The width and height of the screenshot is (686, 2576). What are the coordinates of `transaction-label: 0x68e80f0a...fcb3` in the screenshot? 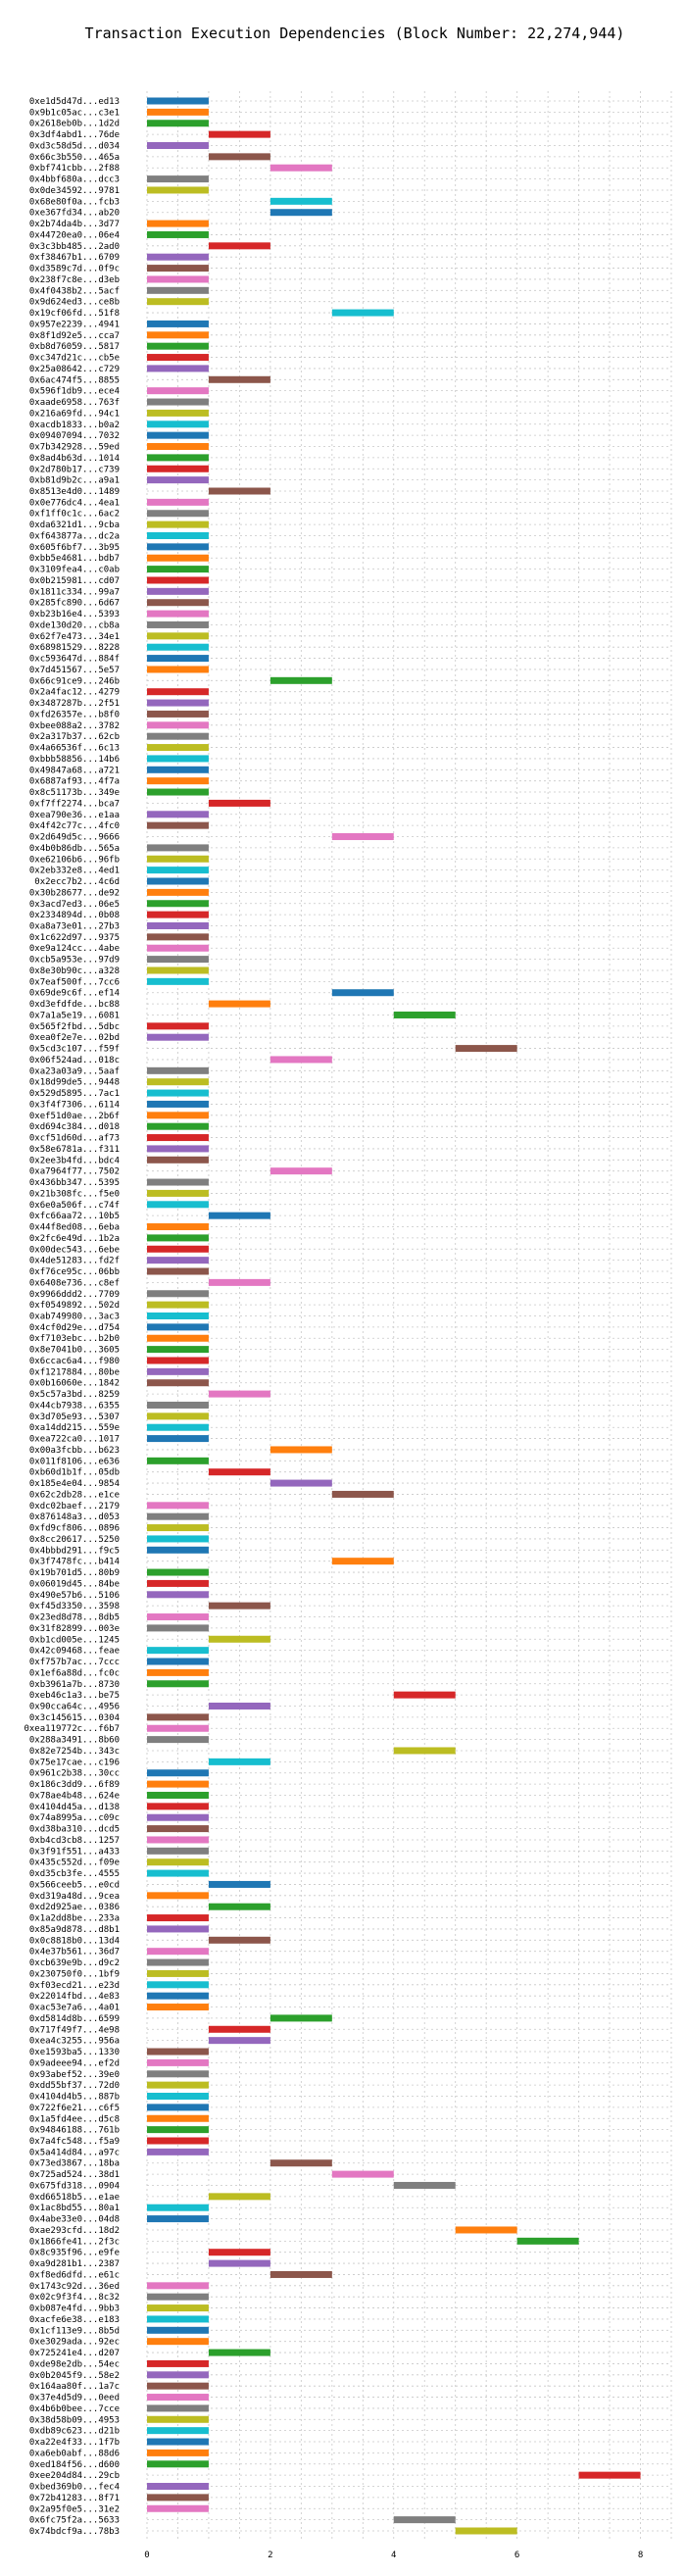 It's located at (74, 202).